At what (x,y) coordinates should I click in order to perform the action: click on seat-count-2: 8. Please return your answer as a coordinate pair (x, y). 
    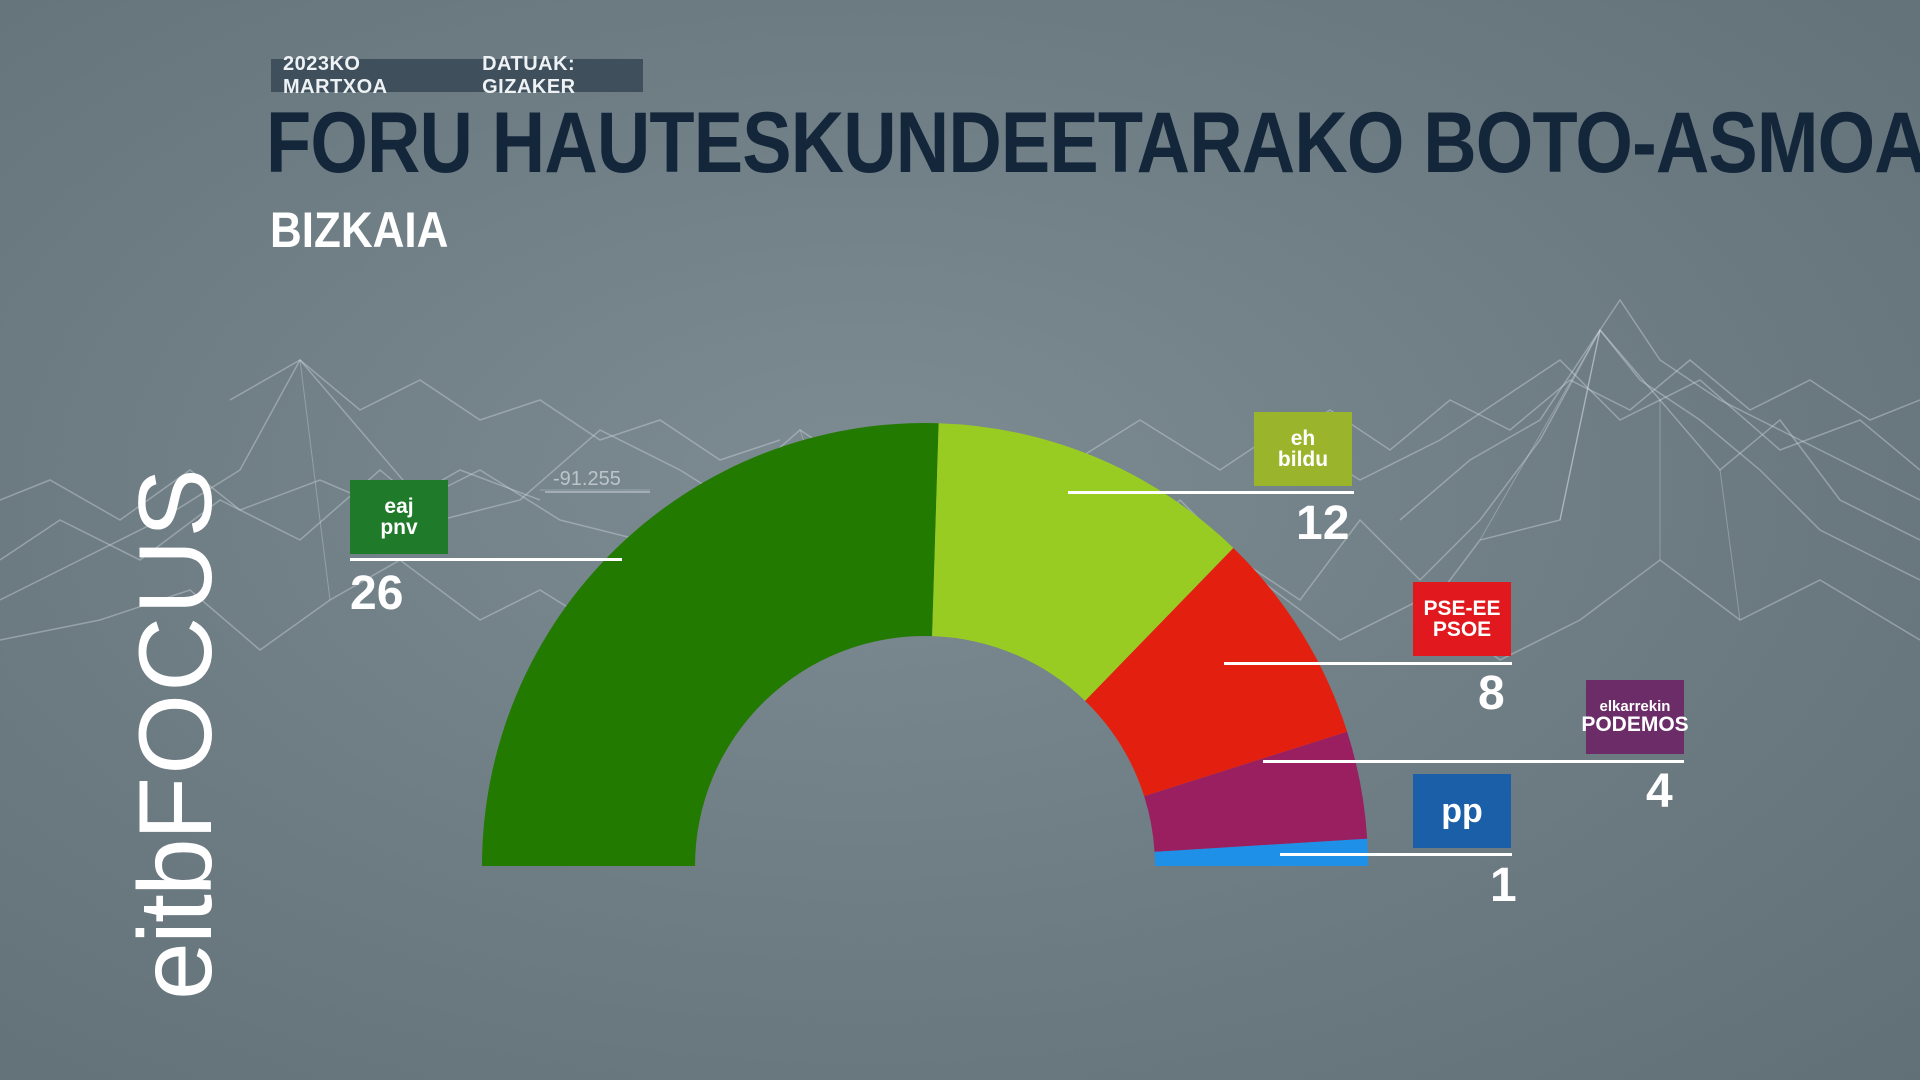
    Looking at the image, I should click on (1491, 693).